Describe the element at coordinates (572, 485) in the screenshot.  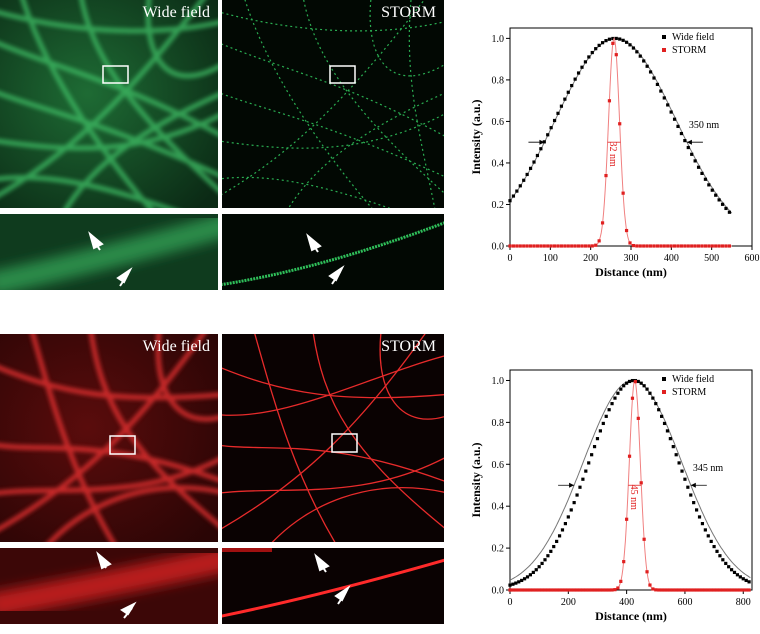
I see `bottom-fwhm-arrowhead-left` at that location.